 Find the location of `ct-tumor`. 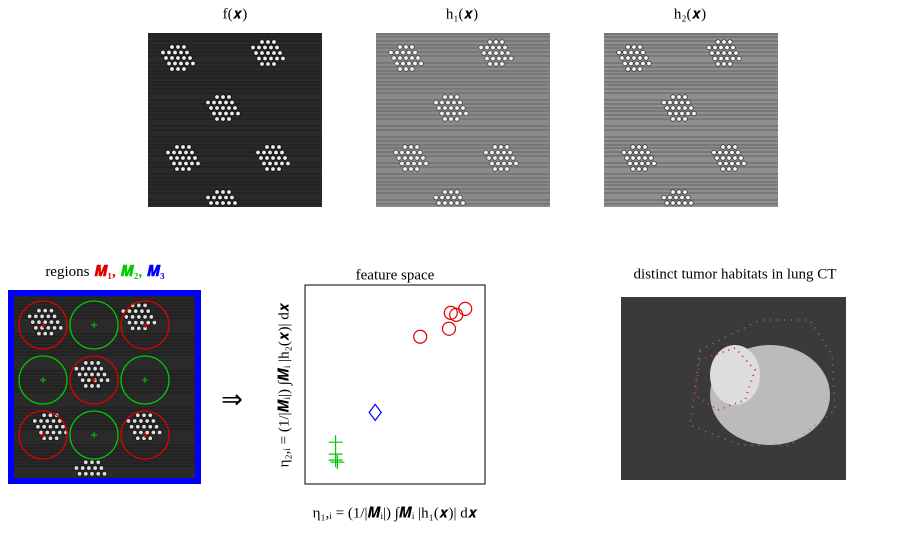

ct-tumor is located at coordinates (735, 375).